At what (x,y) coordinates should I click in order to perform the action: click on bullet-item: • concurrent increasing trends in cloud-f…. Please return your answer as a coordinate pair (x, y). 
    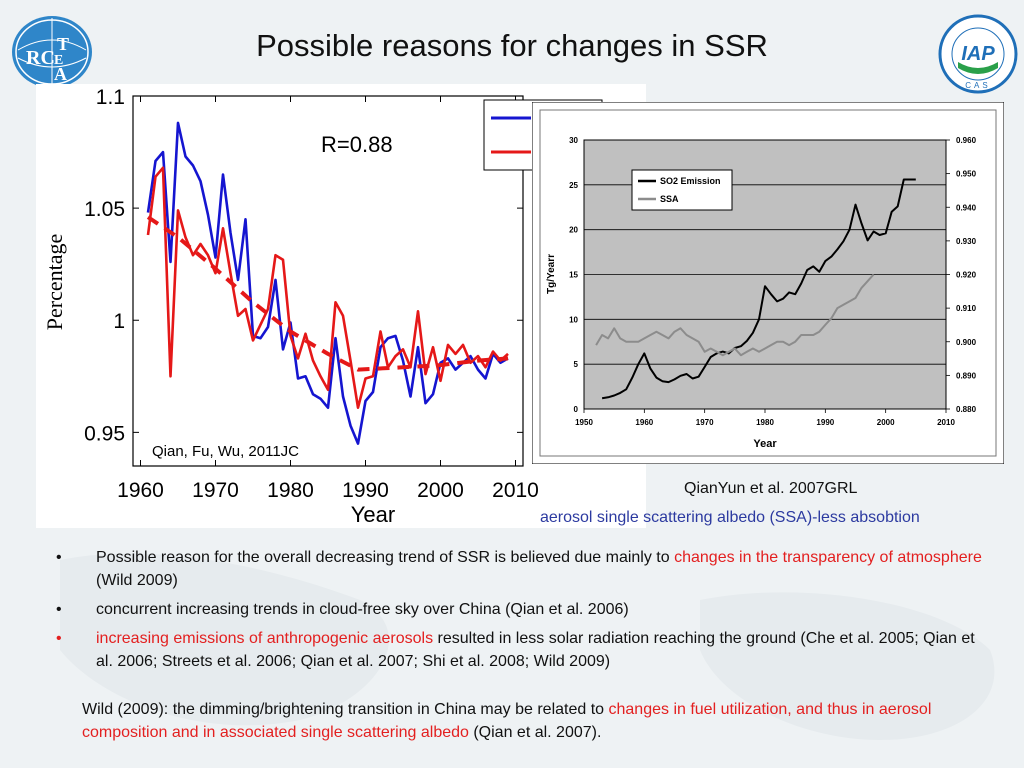
    Looking at the image, I should click on (521, 609).